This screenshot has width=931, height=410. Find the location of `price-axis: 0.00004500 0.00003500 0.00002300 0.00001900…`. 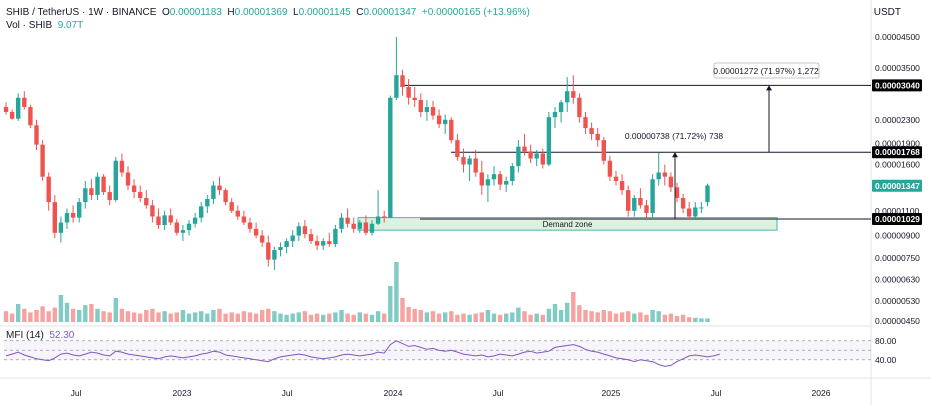

price-axis: 0.00004500 0.00003500 0.00002300 0.00001900… is located at coordinates (897, 179).